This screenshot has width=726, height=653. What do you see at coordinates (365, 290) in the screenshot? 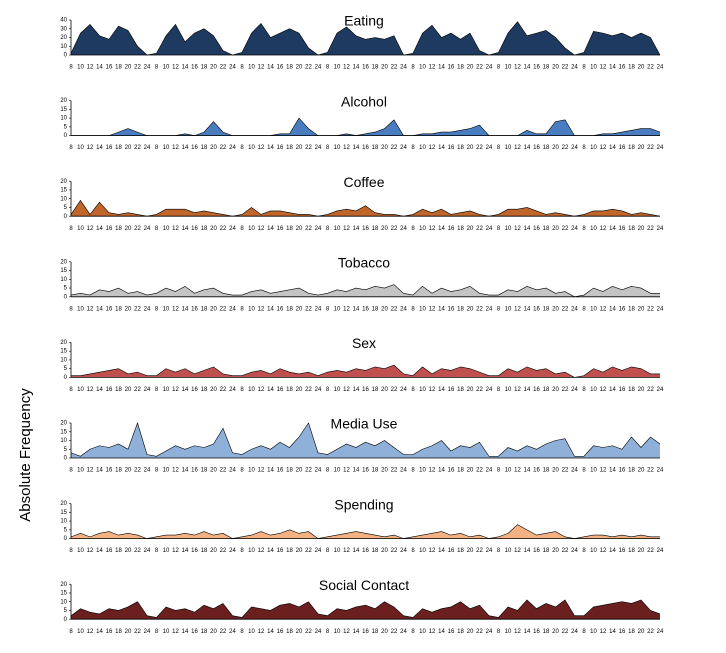
I see `area-fill` at bounding box center [365, 290].